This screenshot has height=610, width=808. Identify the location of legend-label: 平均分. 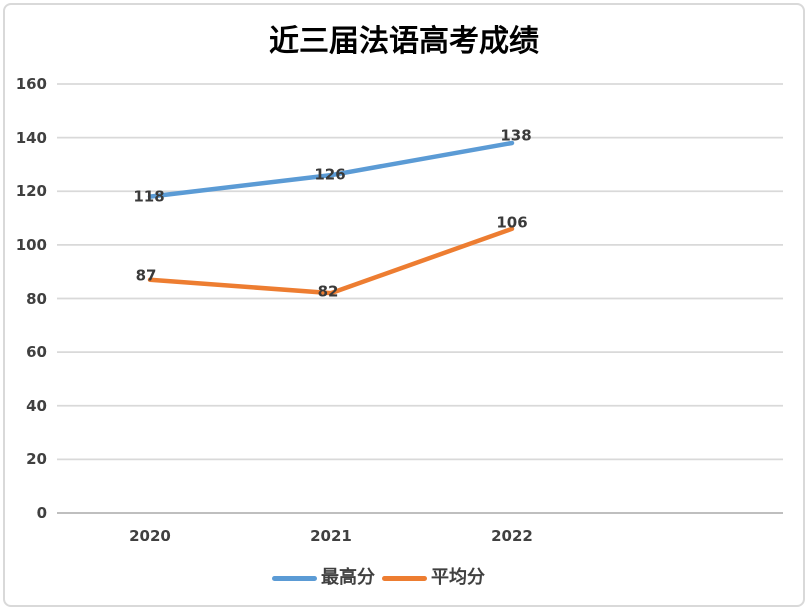
(458, 577).